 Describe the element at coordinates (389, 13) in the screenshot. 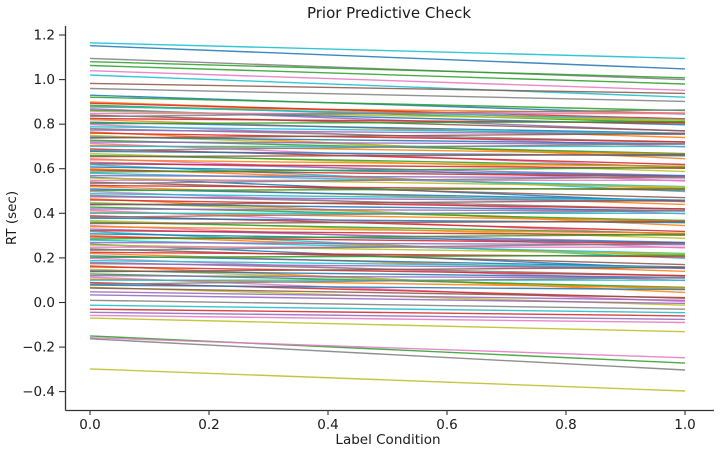

I see `chart-title: Prior Predictive Check` at that location.